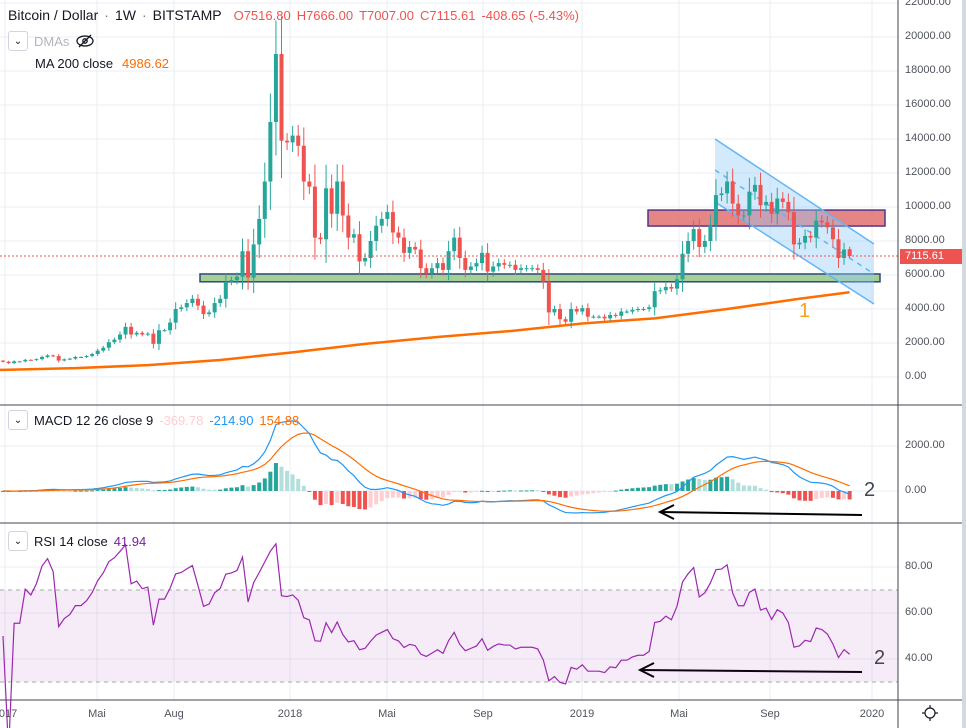  What do you see at coordinates (231, 420) in the screenshot?
I see `macd-line-value: -214.90` at bounding box center [231, 420].